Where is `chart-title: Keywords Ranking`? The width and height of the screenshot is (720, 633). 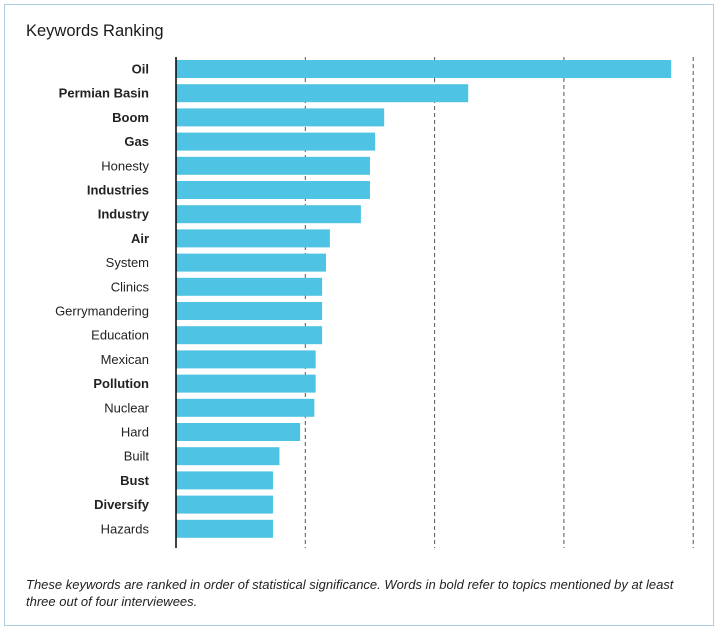
chart-title: Keywords Ranking is located at coordinates (95, 31).